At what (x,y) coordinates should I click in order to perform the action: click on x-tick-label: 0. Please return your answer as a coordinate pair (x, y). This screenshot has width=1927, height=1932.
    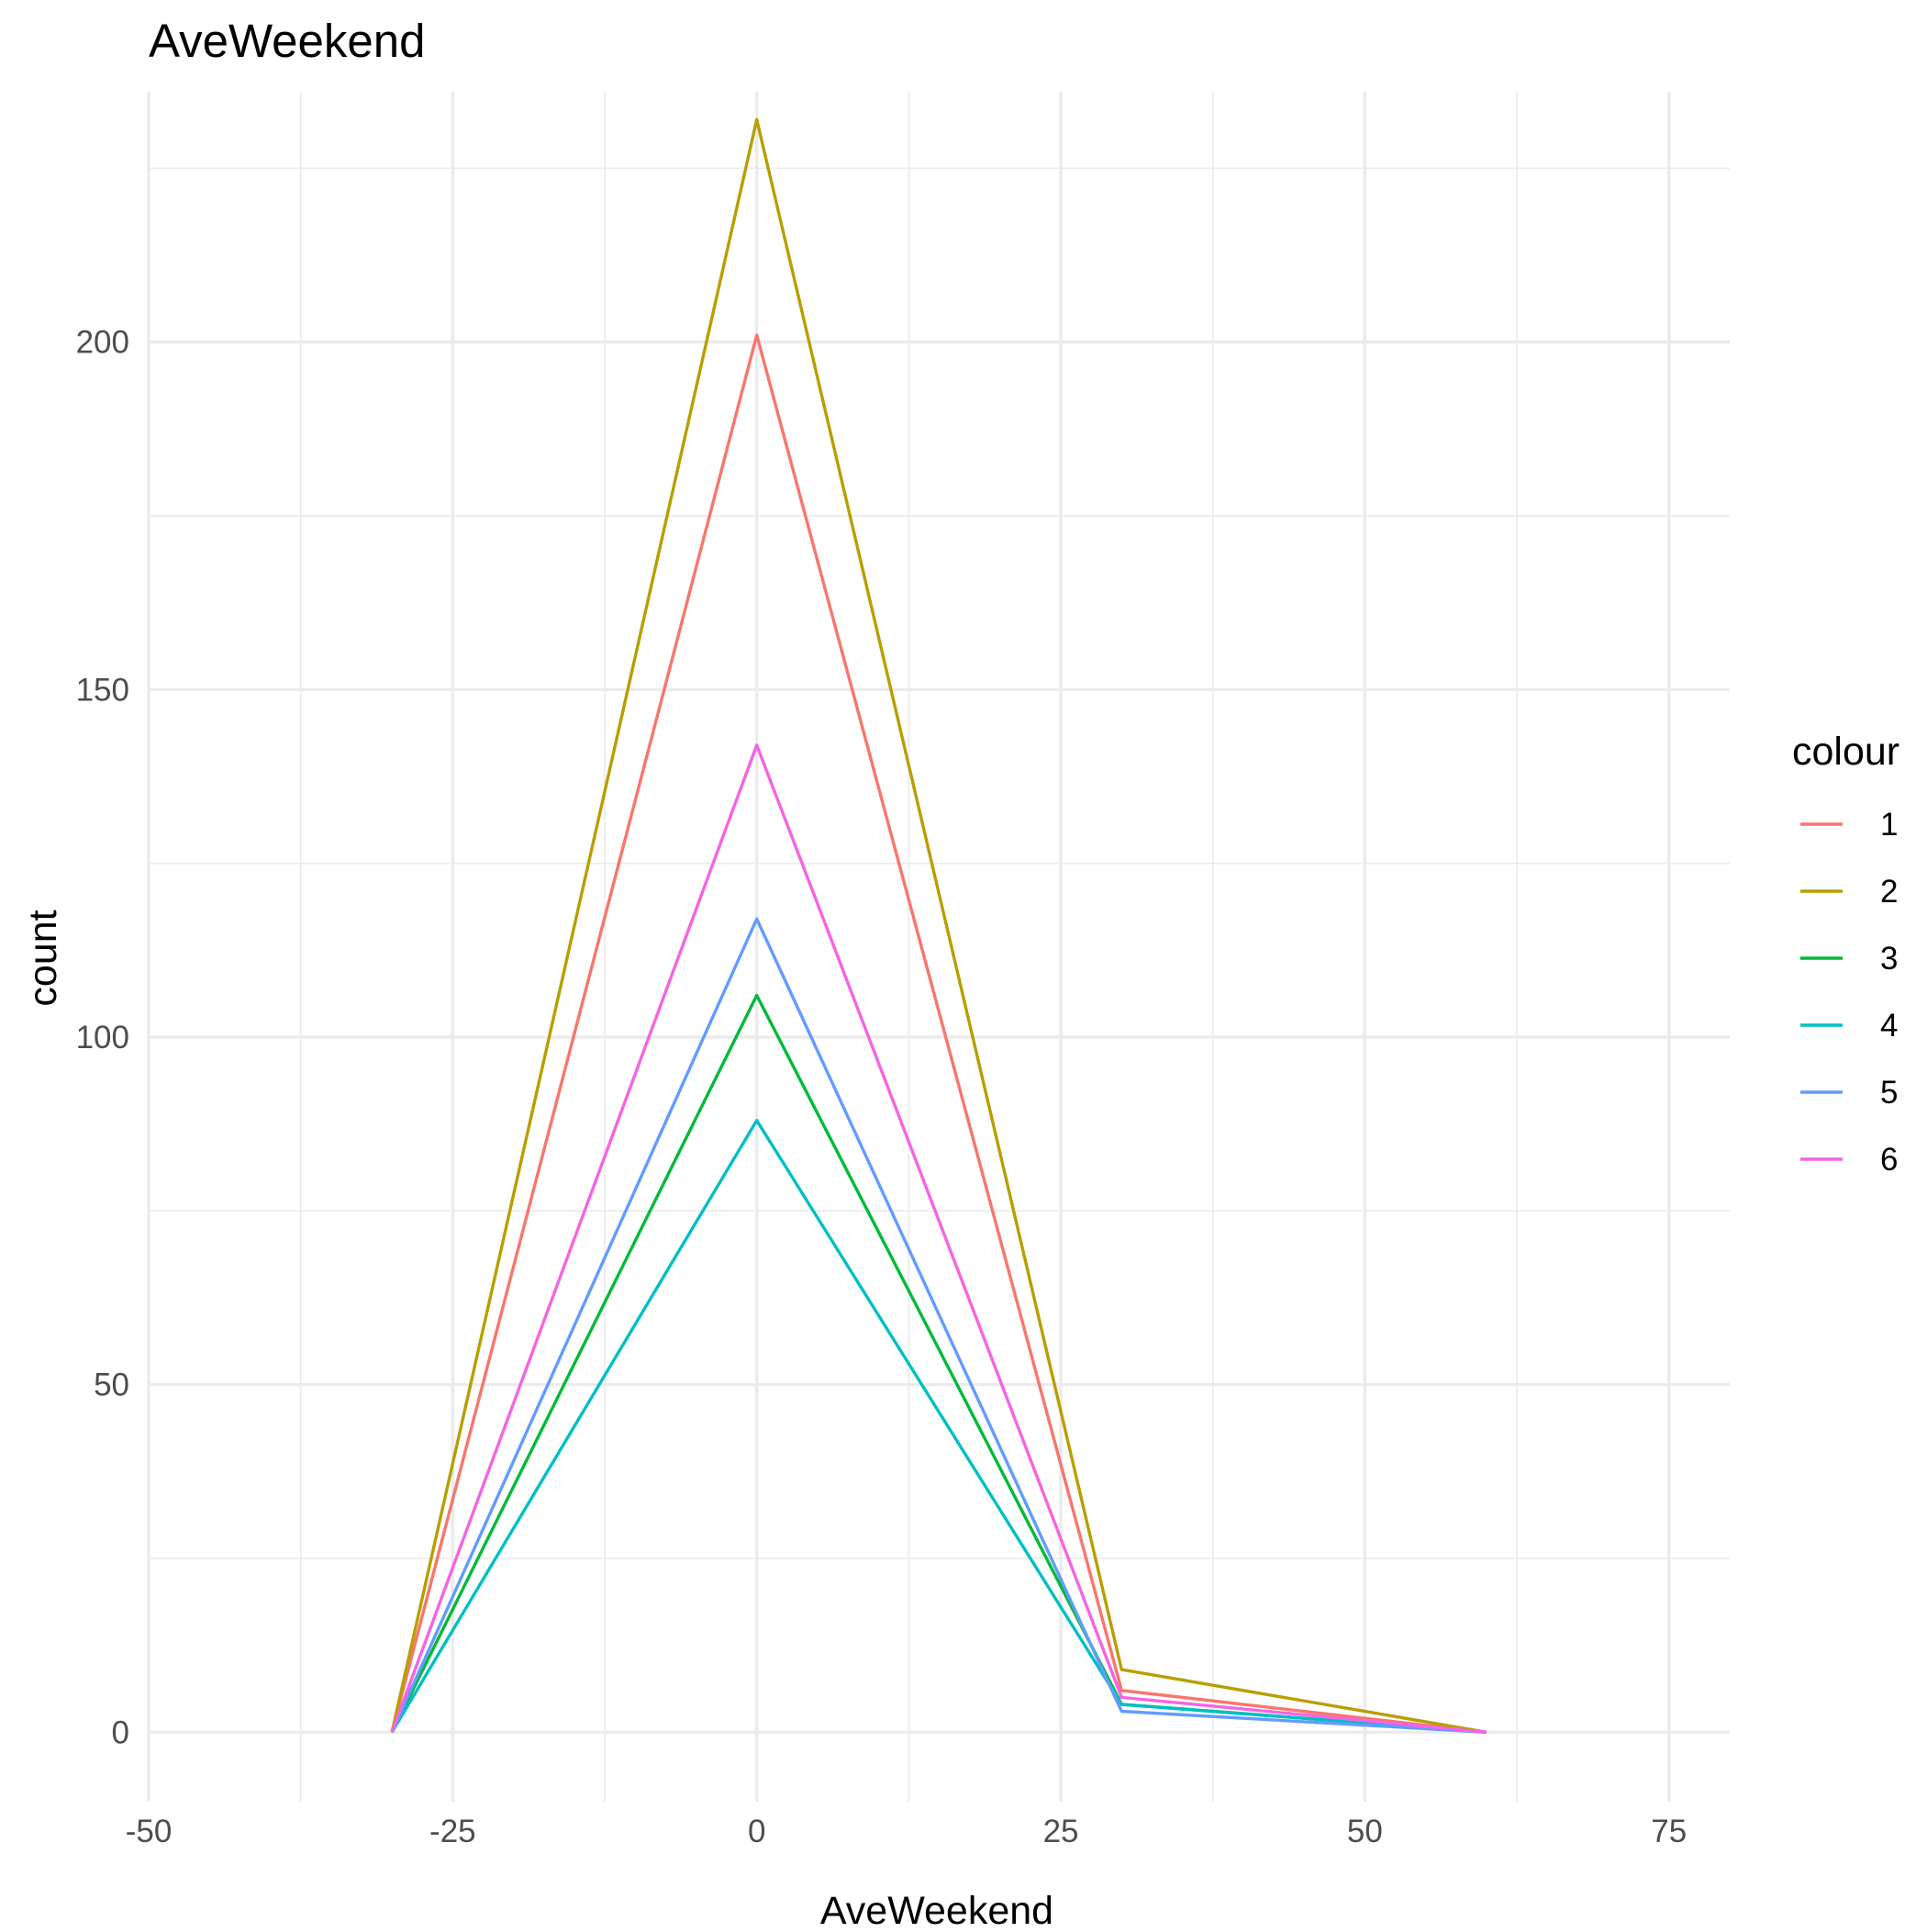
    Looking at the image, I should click on (756, 1831).